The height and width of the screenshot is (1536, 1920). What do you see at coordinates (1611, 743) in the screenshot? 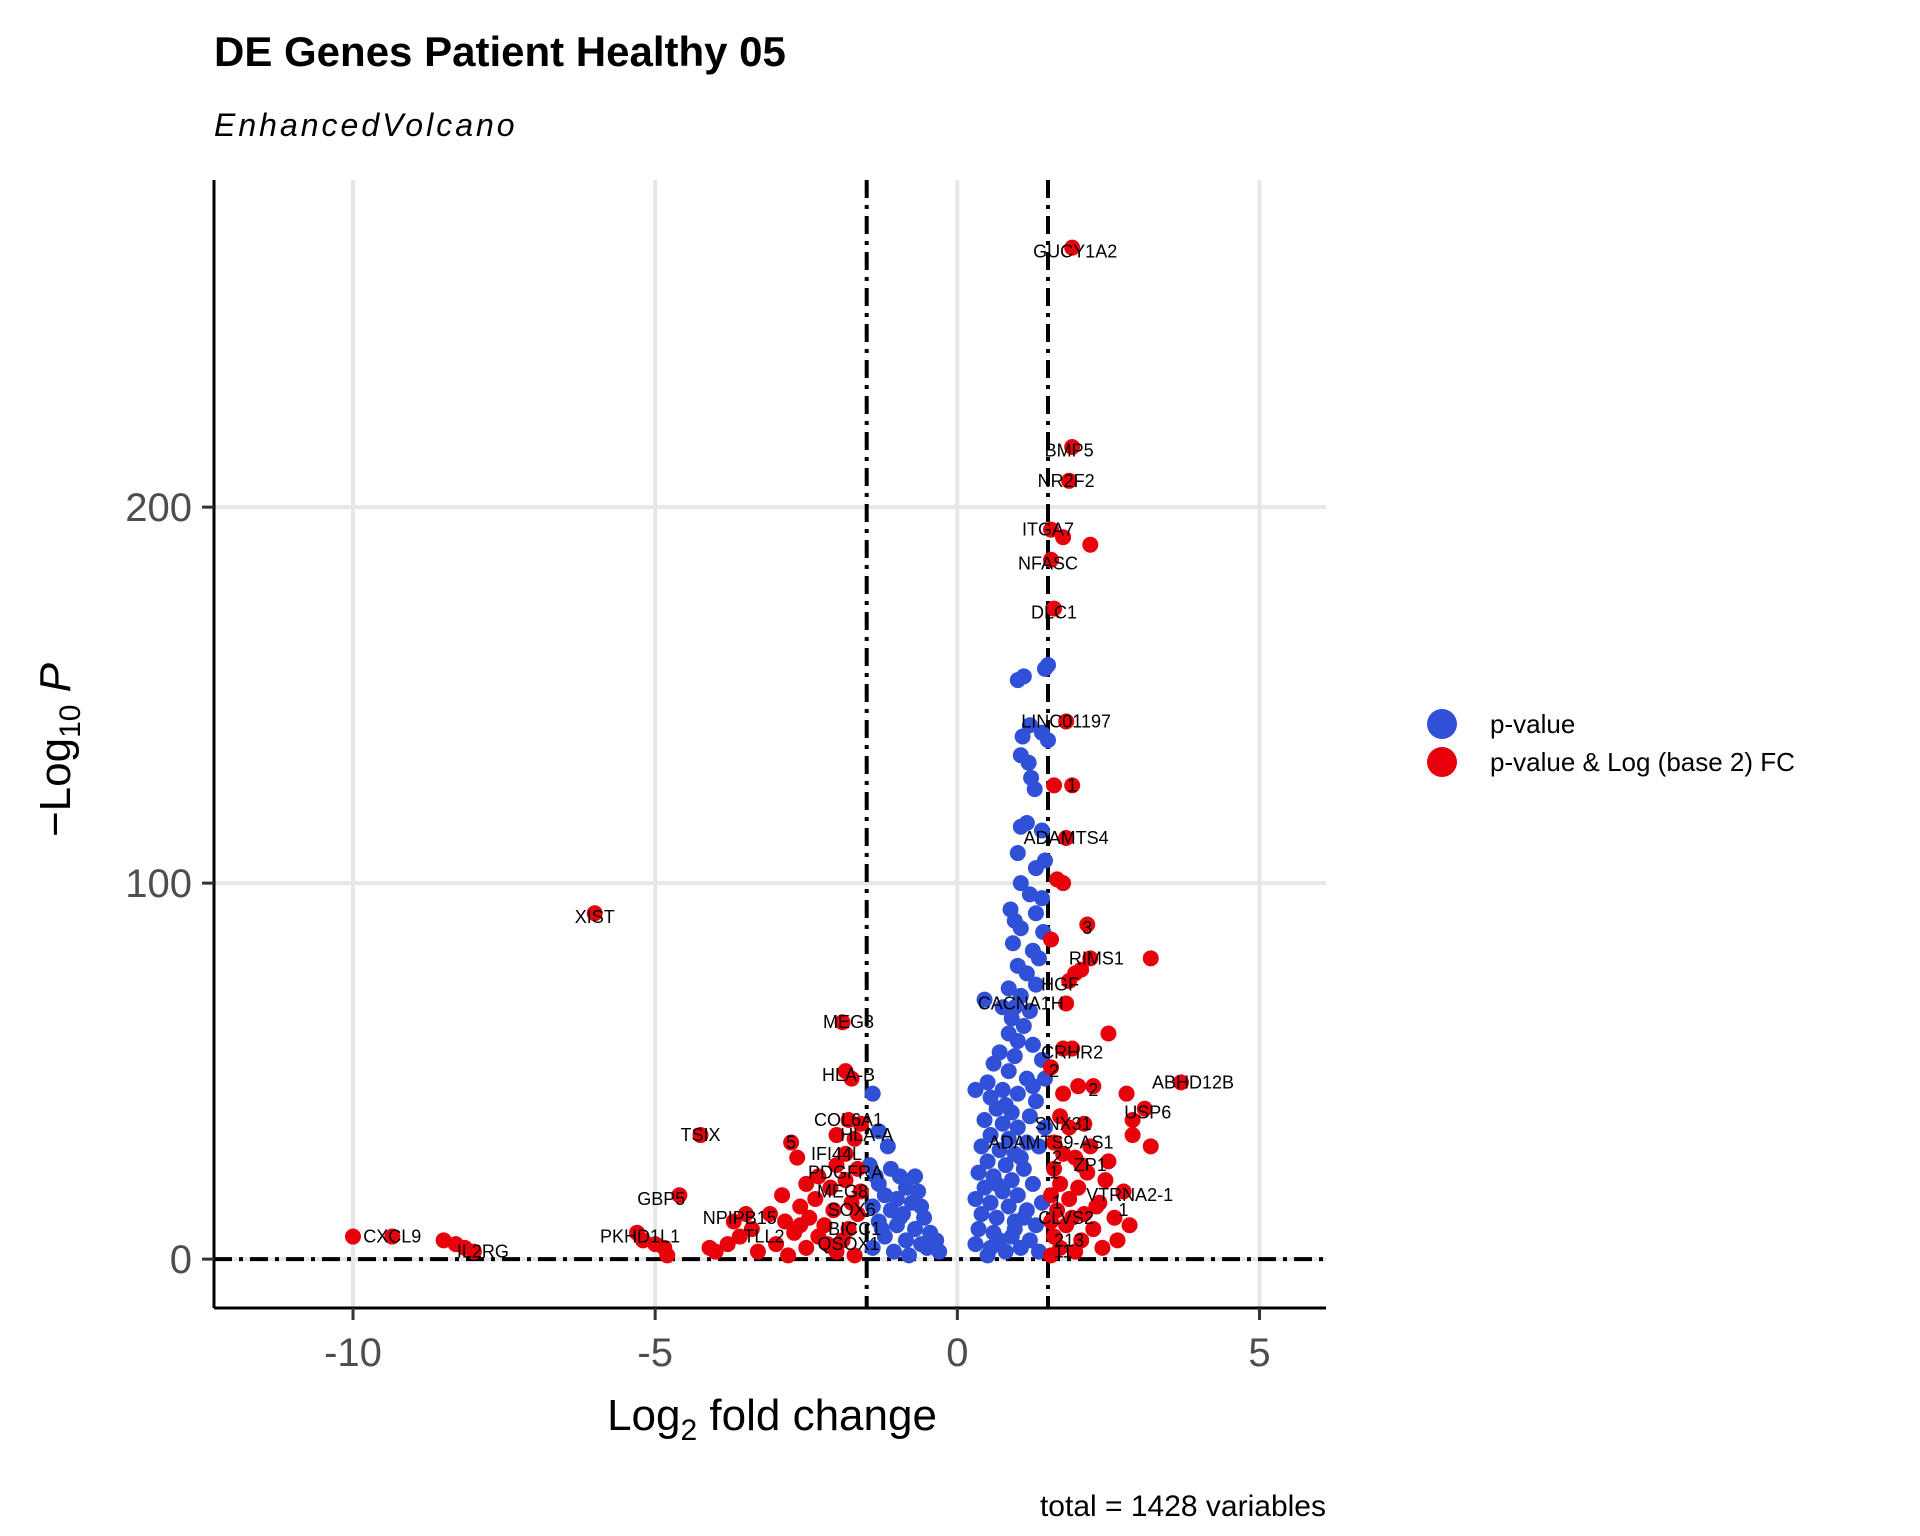
I see `legend: p-value p-value & Log (base 2) FC` at bounding box center [1611, 743].